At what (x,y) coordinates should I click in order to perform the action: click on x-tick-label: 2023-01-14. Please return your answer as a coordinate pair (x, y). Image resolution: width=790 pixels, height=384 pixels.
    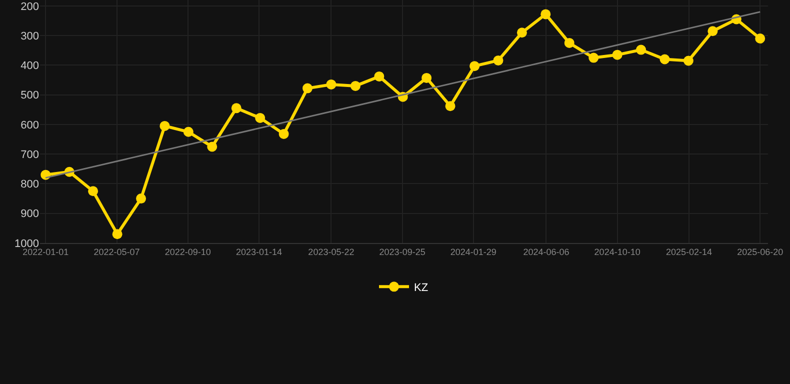
    Looking at the image, I should click on (259, 251).